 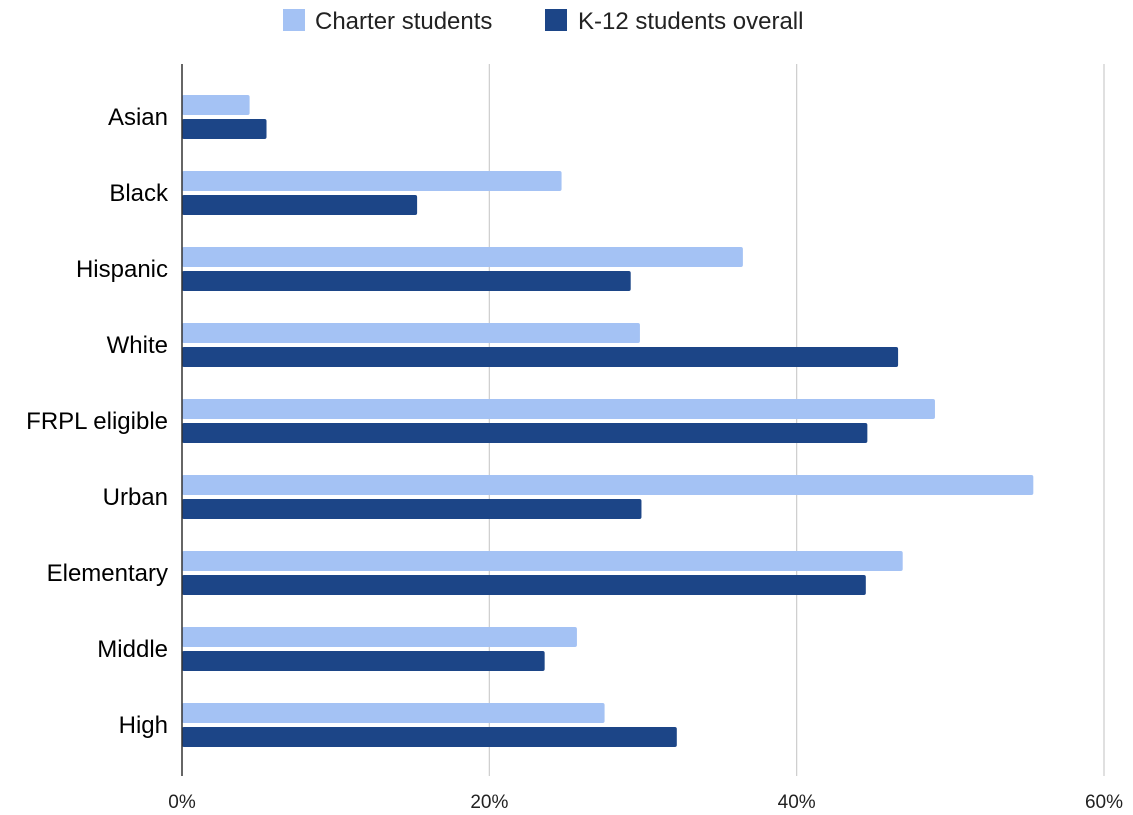 I want to click on bar-high-k-12-students-overall, so click(x=429, y=737).